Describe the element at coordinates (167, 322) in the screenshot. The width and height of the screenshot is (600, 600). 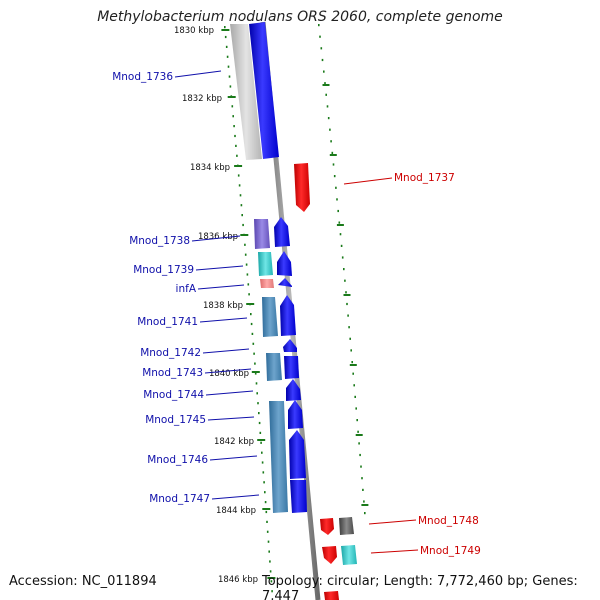
I see `gene-label: Mnod_1741` at that location.